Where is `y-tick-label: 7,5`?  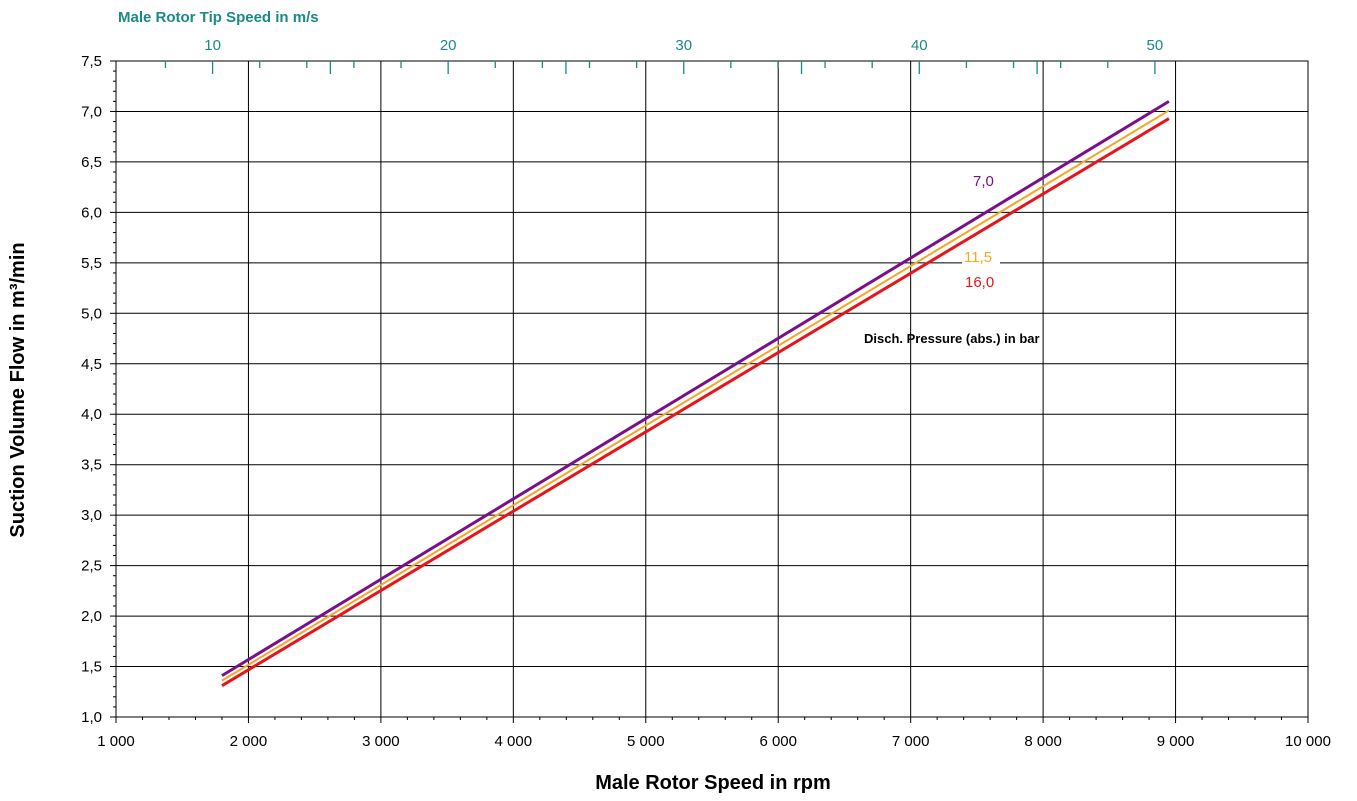 y-tick-label: 7,5 is located at coordinates (91, 61).